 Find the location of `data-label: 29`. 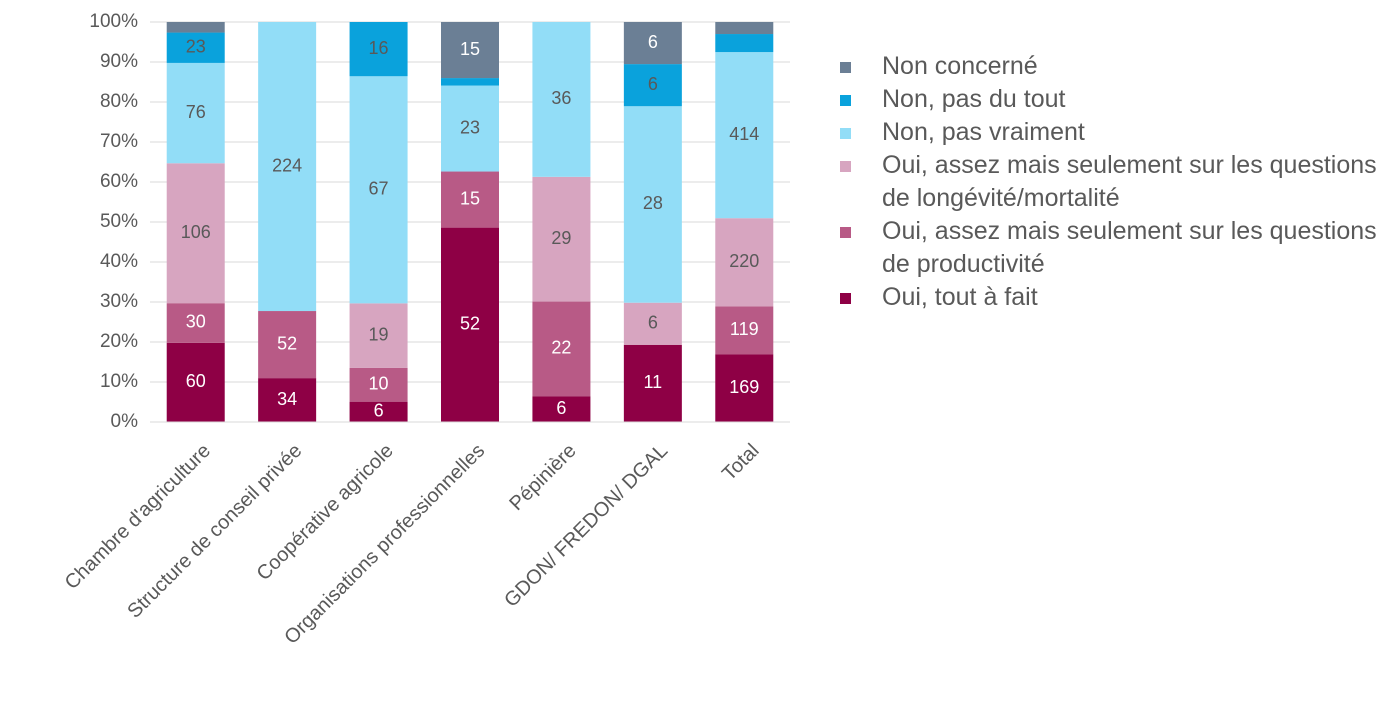

data-label: 29 is located at coordinates (561, 238).